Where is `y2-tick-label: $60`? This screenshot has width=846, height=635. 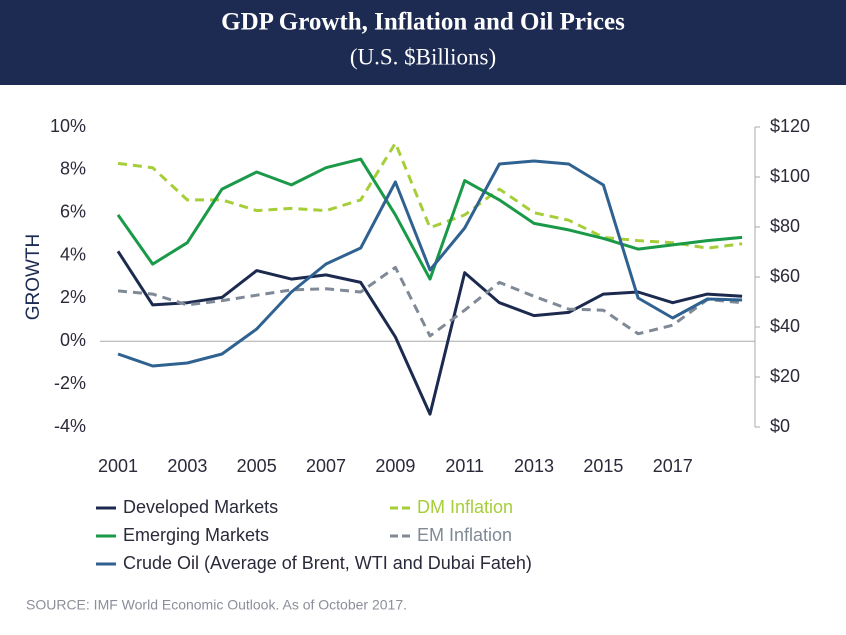 y2-tick-label: $60 is located at coordinates (785, 276).